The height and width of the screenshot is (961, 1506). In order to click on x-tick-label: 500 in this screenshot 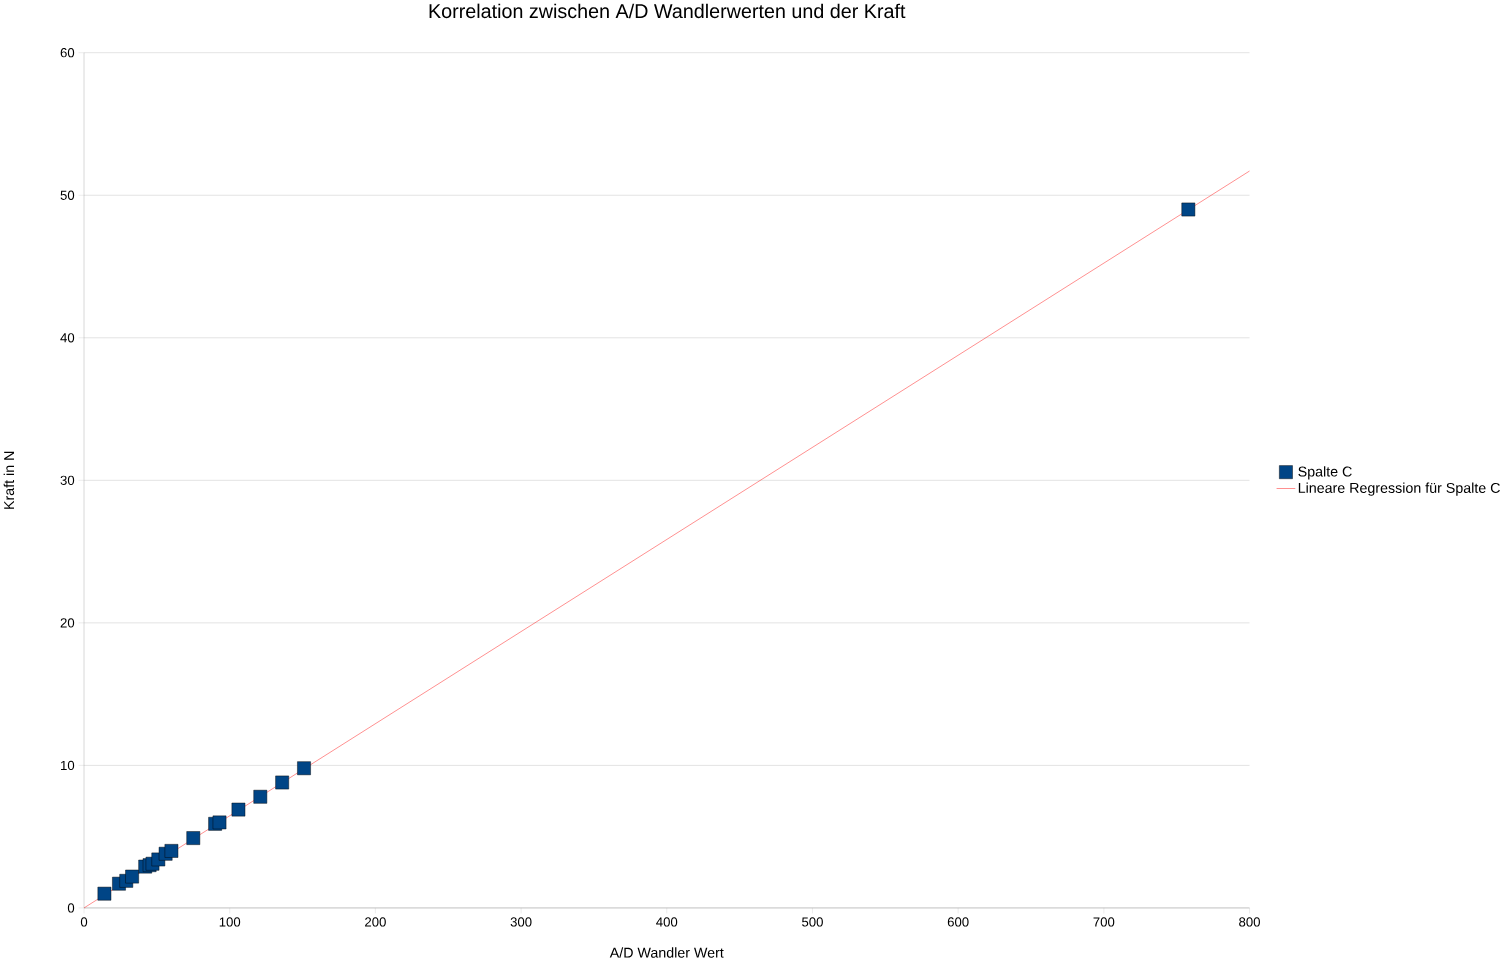, I will do `click(812, 922)`.